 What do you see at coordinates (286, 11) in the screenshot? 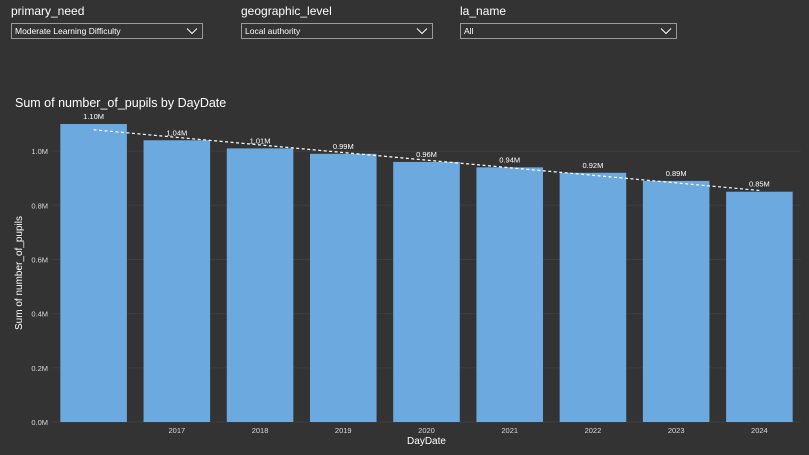
I see `slicer-label: geographic_level` at bounding box center [286, 11].